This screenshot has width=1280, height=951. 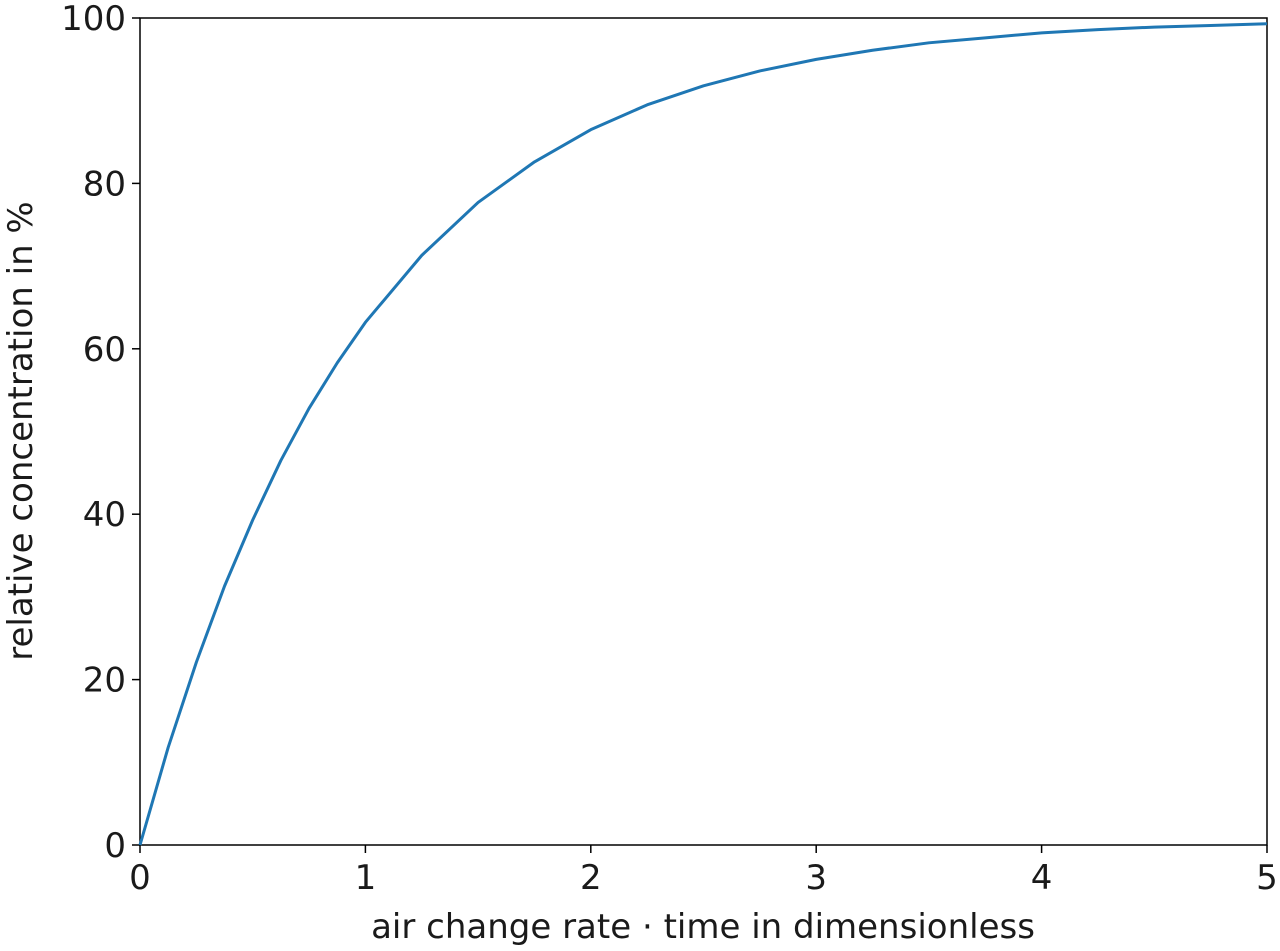 I want to click on x-tick-label: 1, so click(x=366, y=878).